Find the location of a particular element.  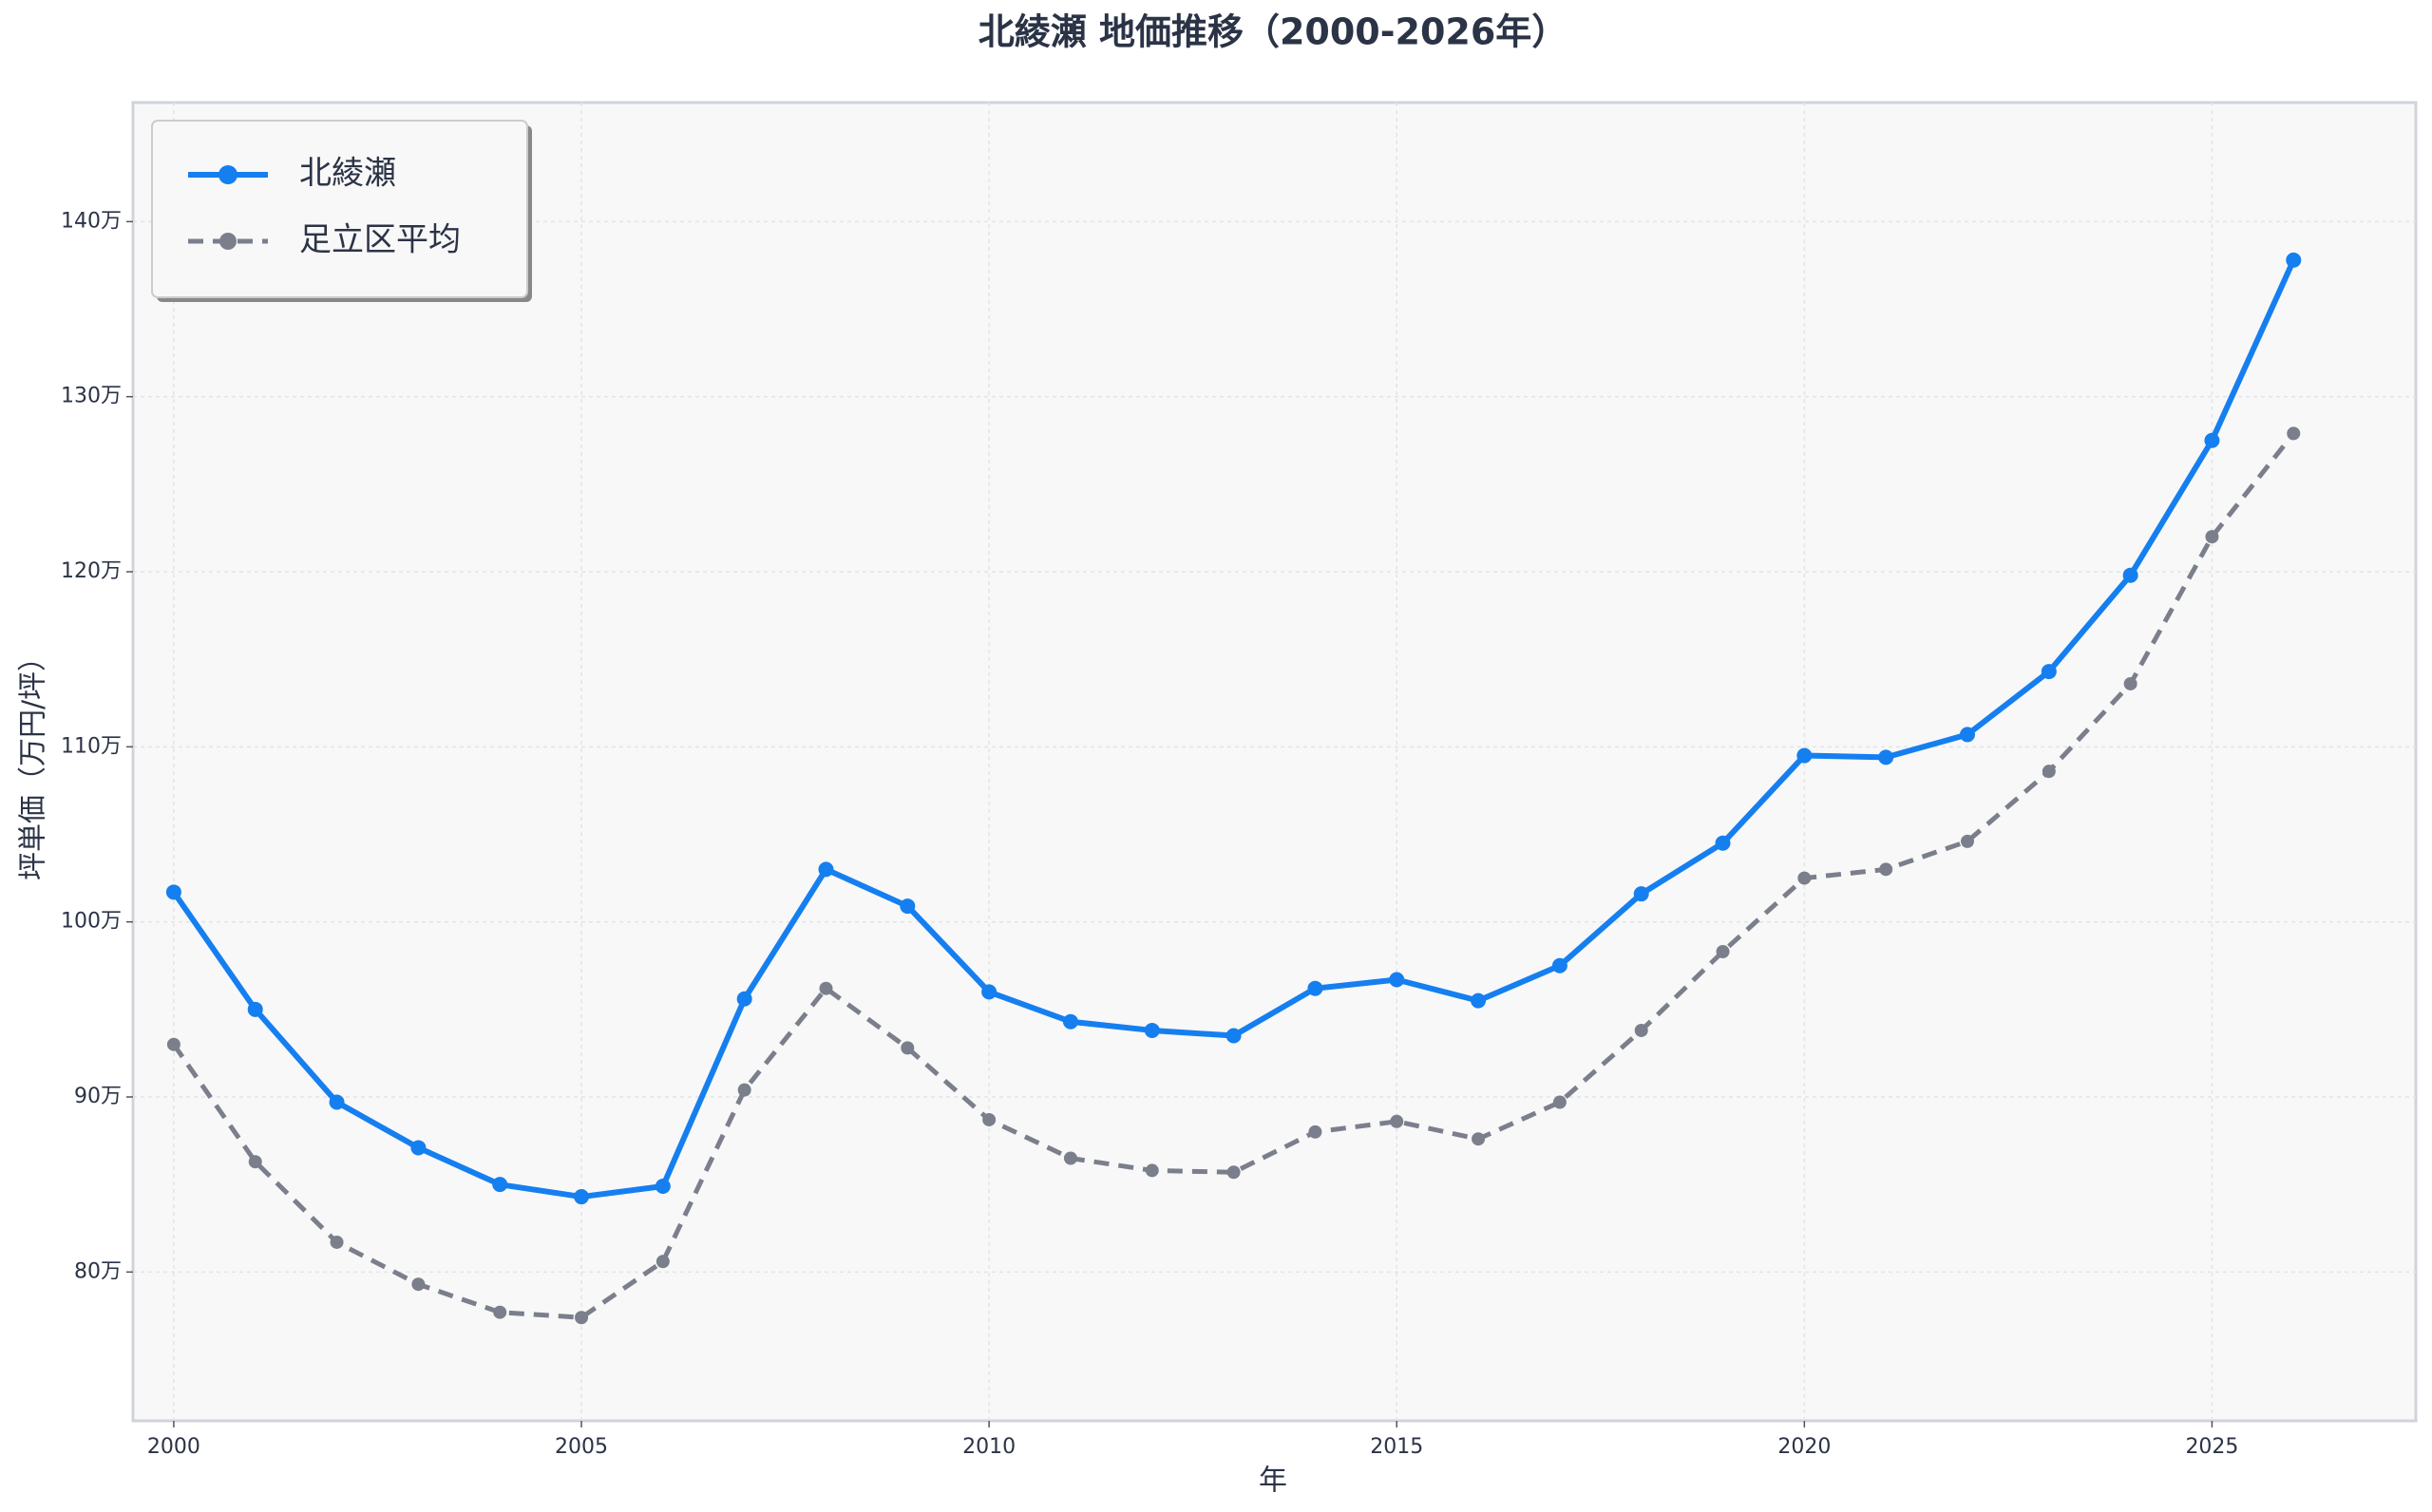

chart-title: 北綾瀬 地価推移（2000-2026年） is located at coordinates (1273, 32).